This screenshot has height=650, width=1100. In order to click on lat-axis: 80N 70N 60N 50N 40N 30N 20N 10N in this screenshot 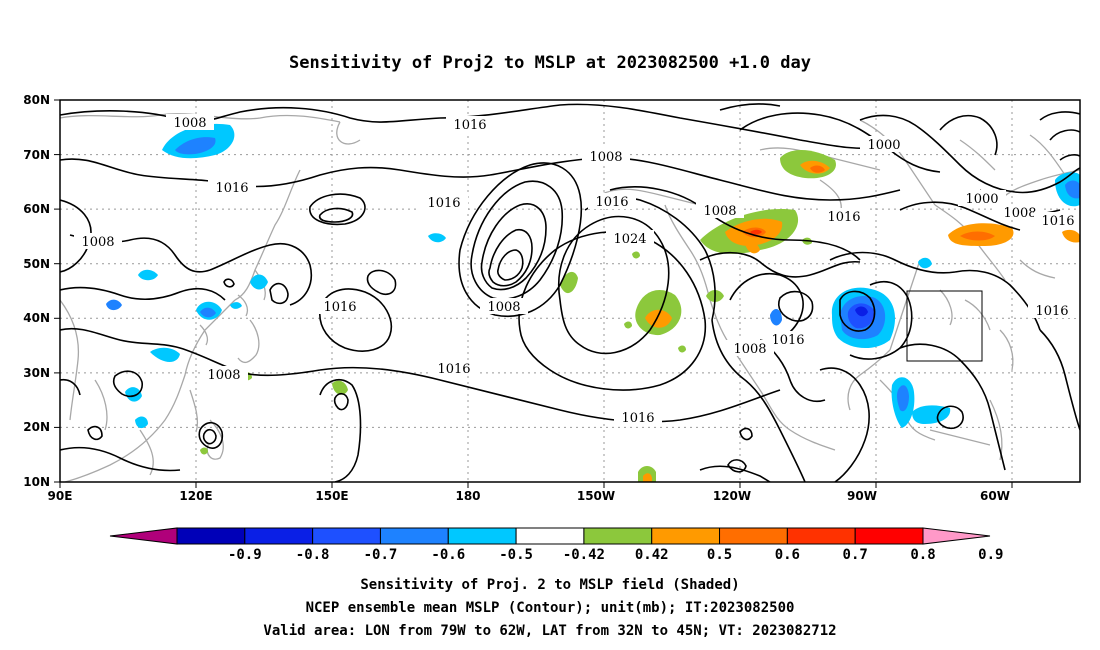, I will do `click(41, 291)`.